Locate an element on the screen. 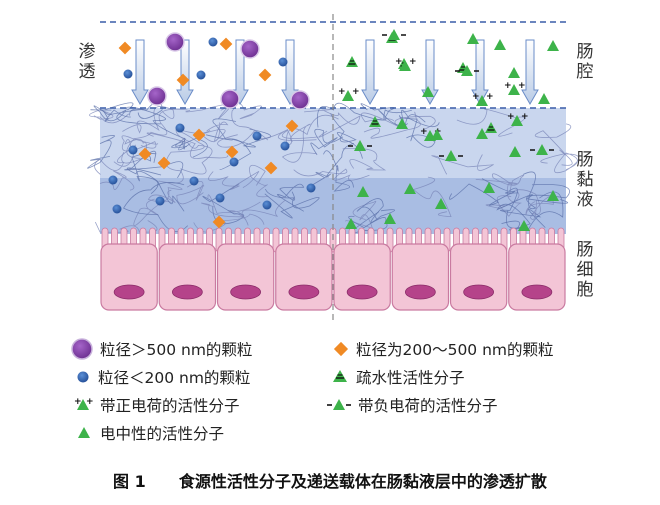  label-lumen: 肠腔 is located at coordinates (585, 62).